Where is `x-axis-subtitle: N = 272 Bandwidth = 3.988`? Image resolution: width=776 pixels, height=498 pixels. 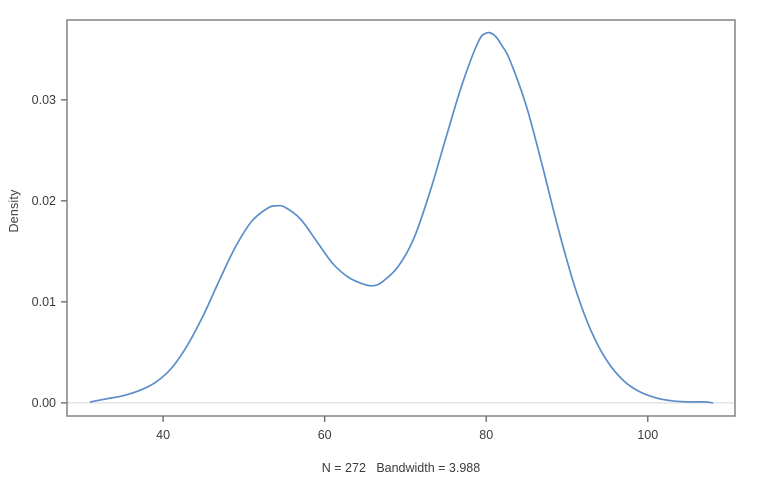 x-axis-subtitle: N = 272 Bandwidth = 3.988 is located at coordinates (401, 468).